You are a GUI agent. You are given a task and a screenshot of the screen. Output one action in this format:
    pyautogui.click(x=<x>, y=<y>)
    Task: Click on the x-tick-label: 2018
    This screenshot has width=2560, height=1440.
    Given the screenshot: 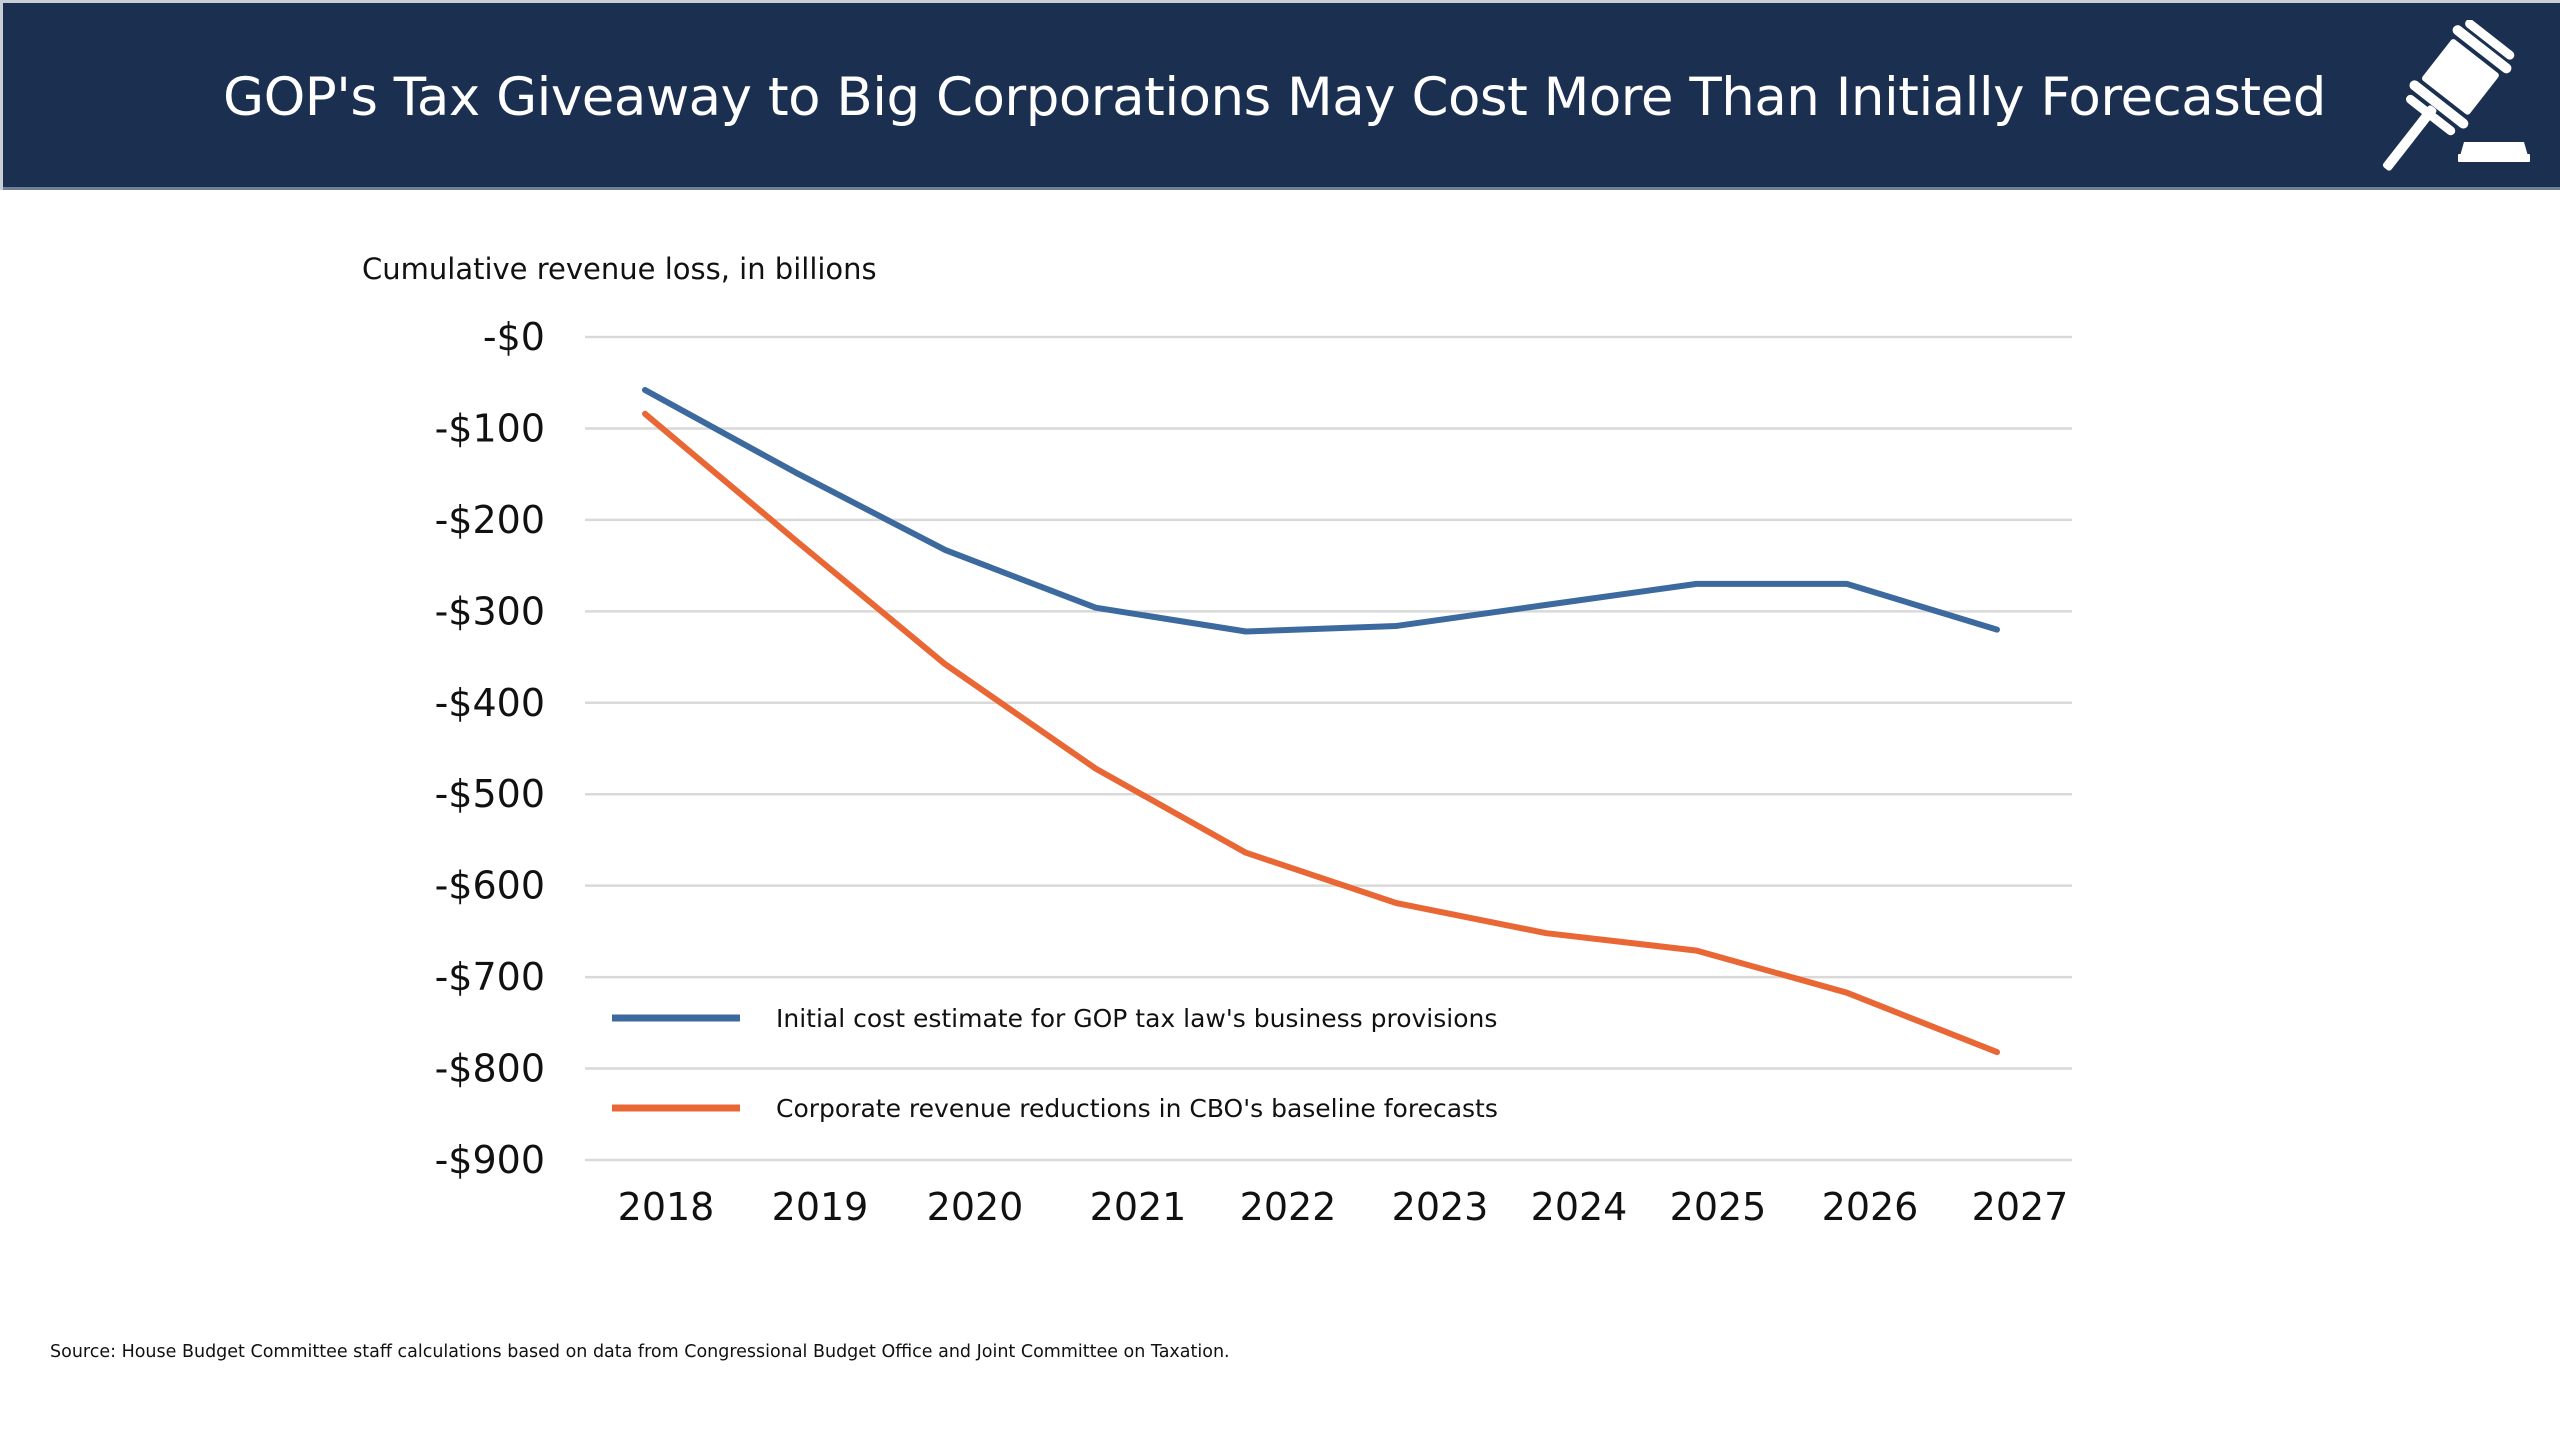 What is the action you would take?
    pyautogui.click(x=666, y=1207)
    